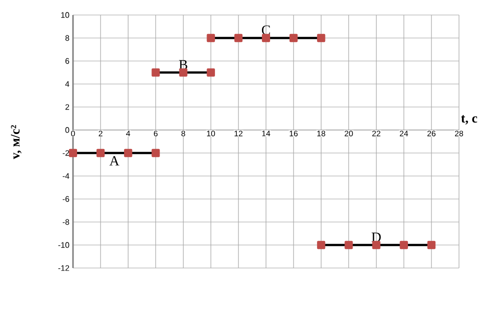  What do you see at coordinates (114, 161) in the screenshot?
I see `series-label: A` at bounding box center [114, 161].